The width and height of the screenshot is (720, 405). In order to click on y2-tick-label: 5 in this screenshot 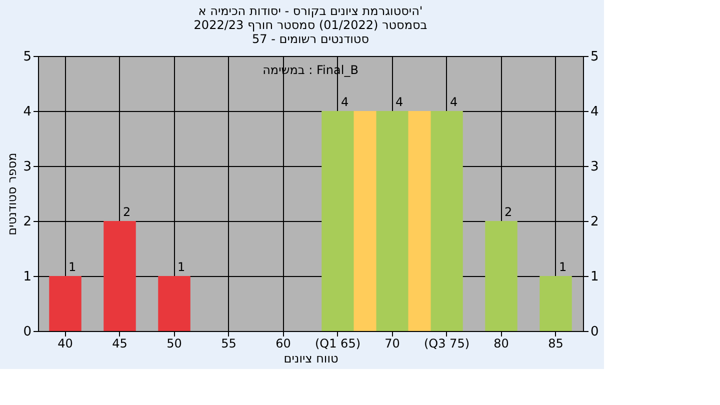, I will do `click(594, 57)`.